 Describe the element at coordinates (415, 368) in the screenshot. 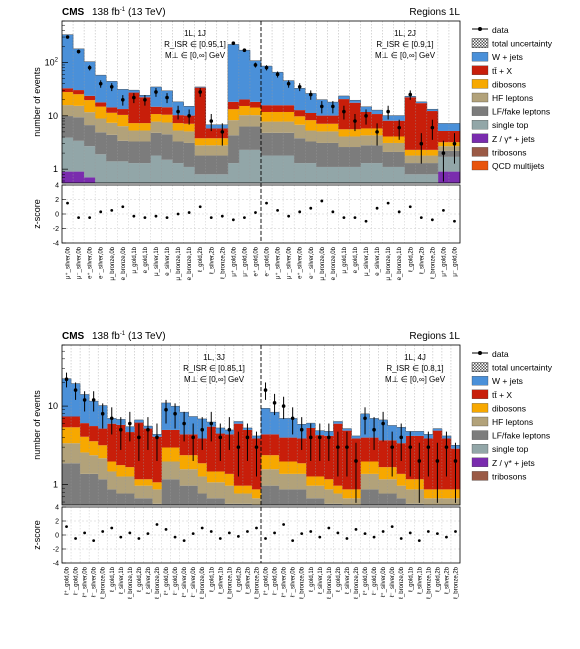

I see `panel-label-right: 1L, 4J R_ISR ∈ [0.8,1] M⊥ ∈ [0,∞] GeV` at that location.